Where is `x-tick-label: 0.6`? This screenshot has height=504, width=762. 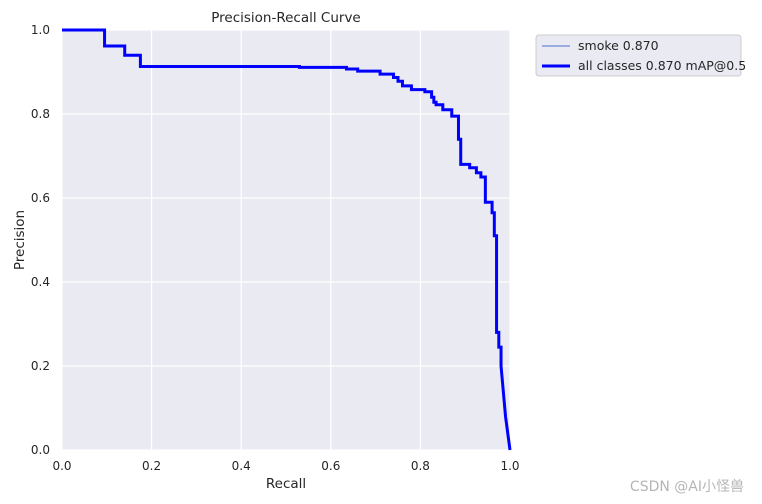 x-tick-label: 0.6 is located at coordinates (330, 466).